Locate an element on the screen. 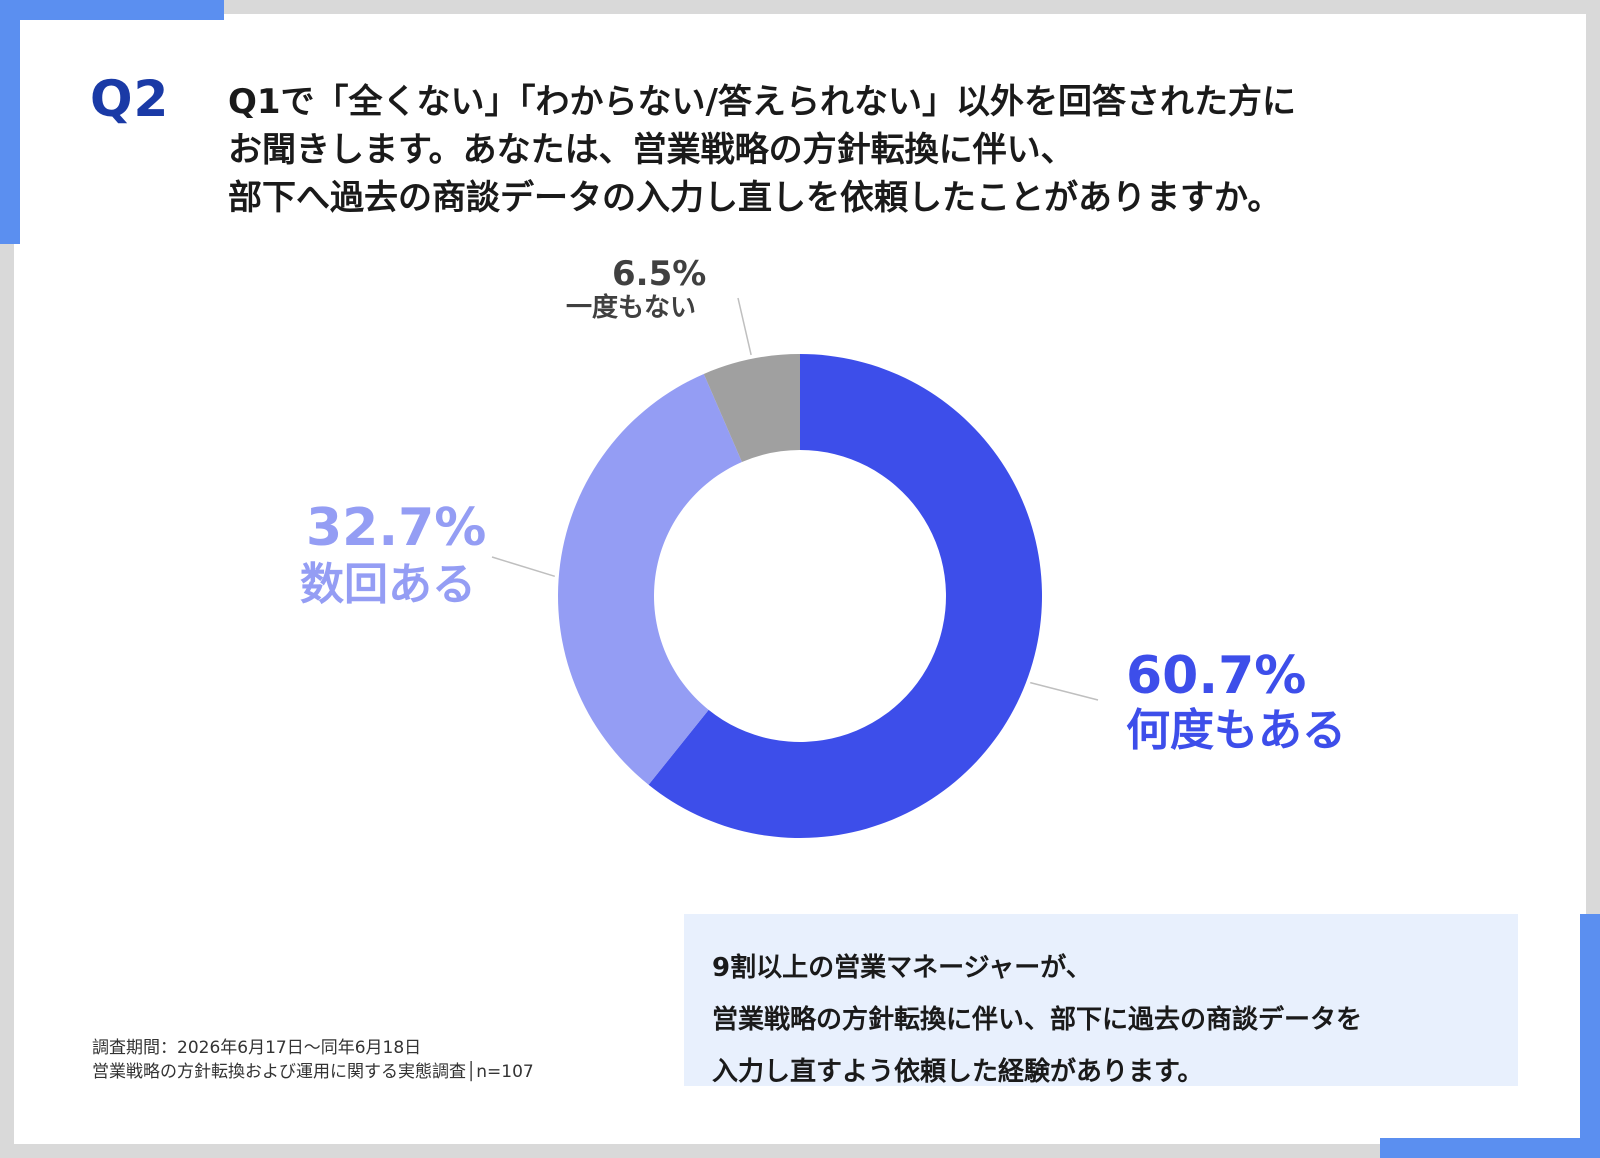  frame-border-top is located at coordinates (800, 7).